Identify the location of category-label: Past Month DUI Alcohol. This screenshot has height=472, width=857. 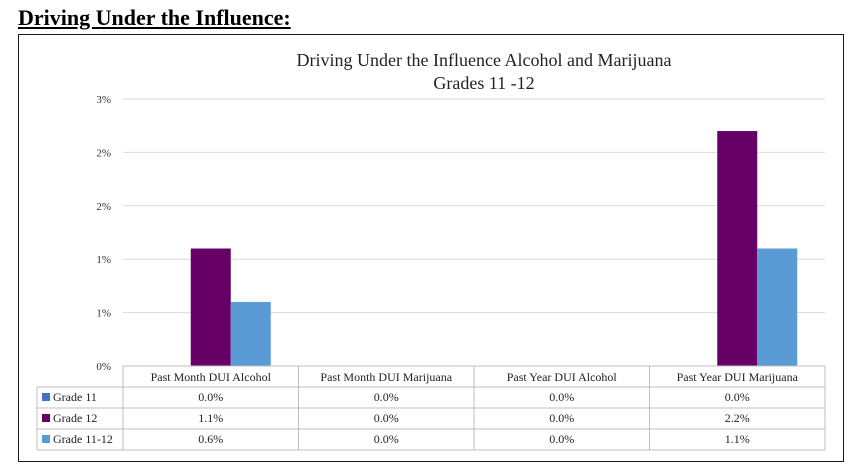
(211, 377).